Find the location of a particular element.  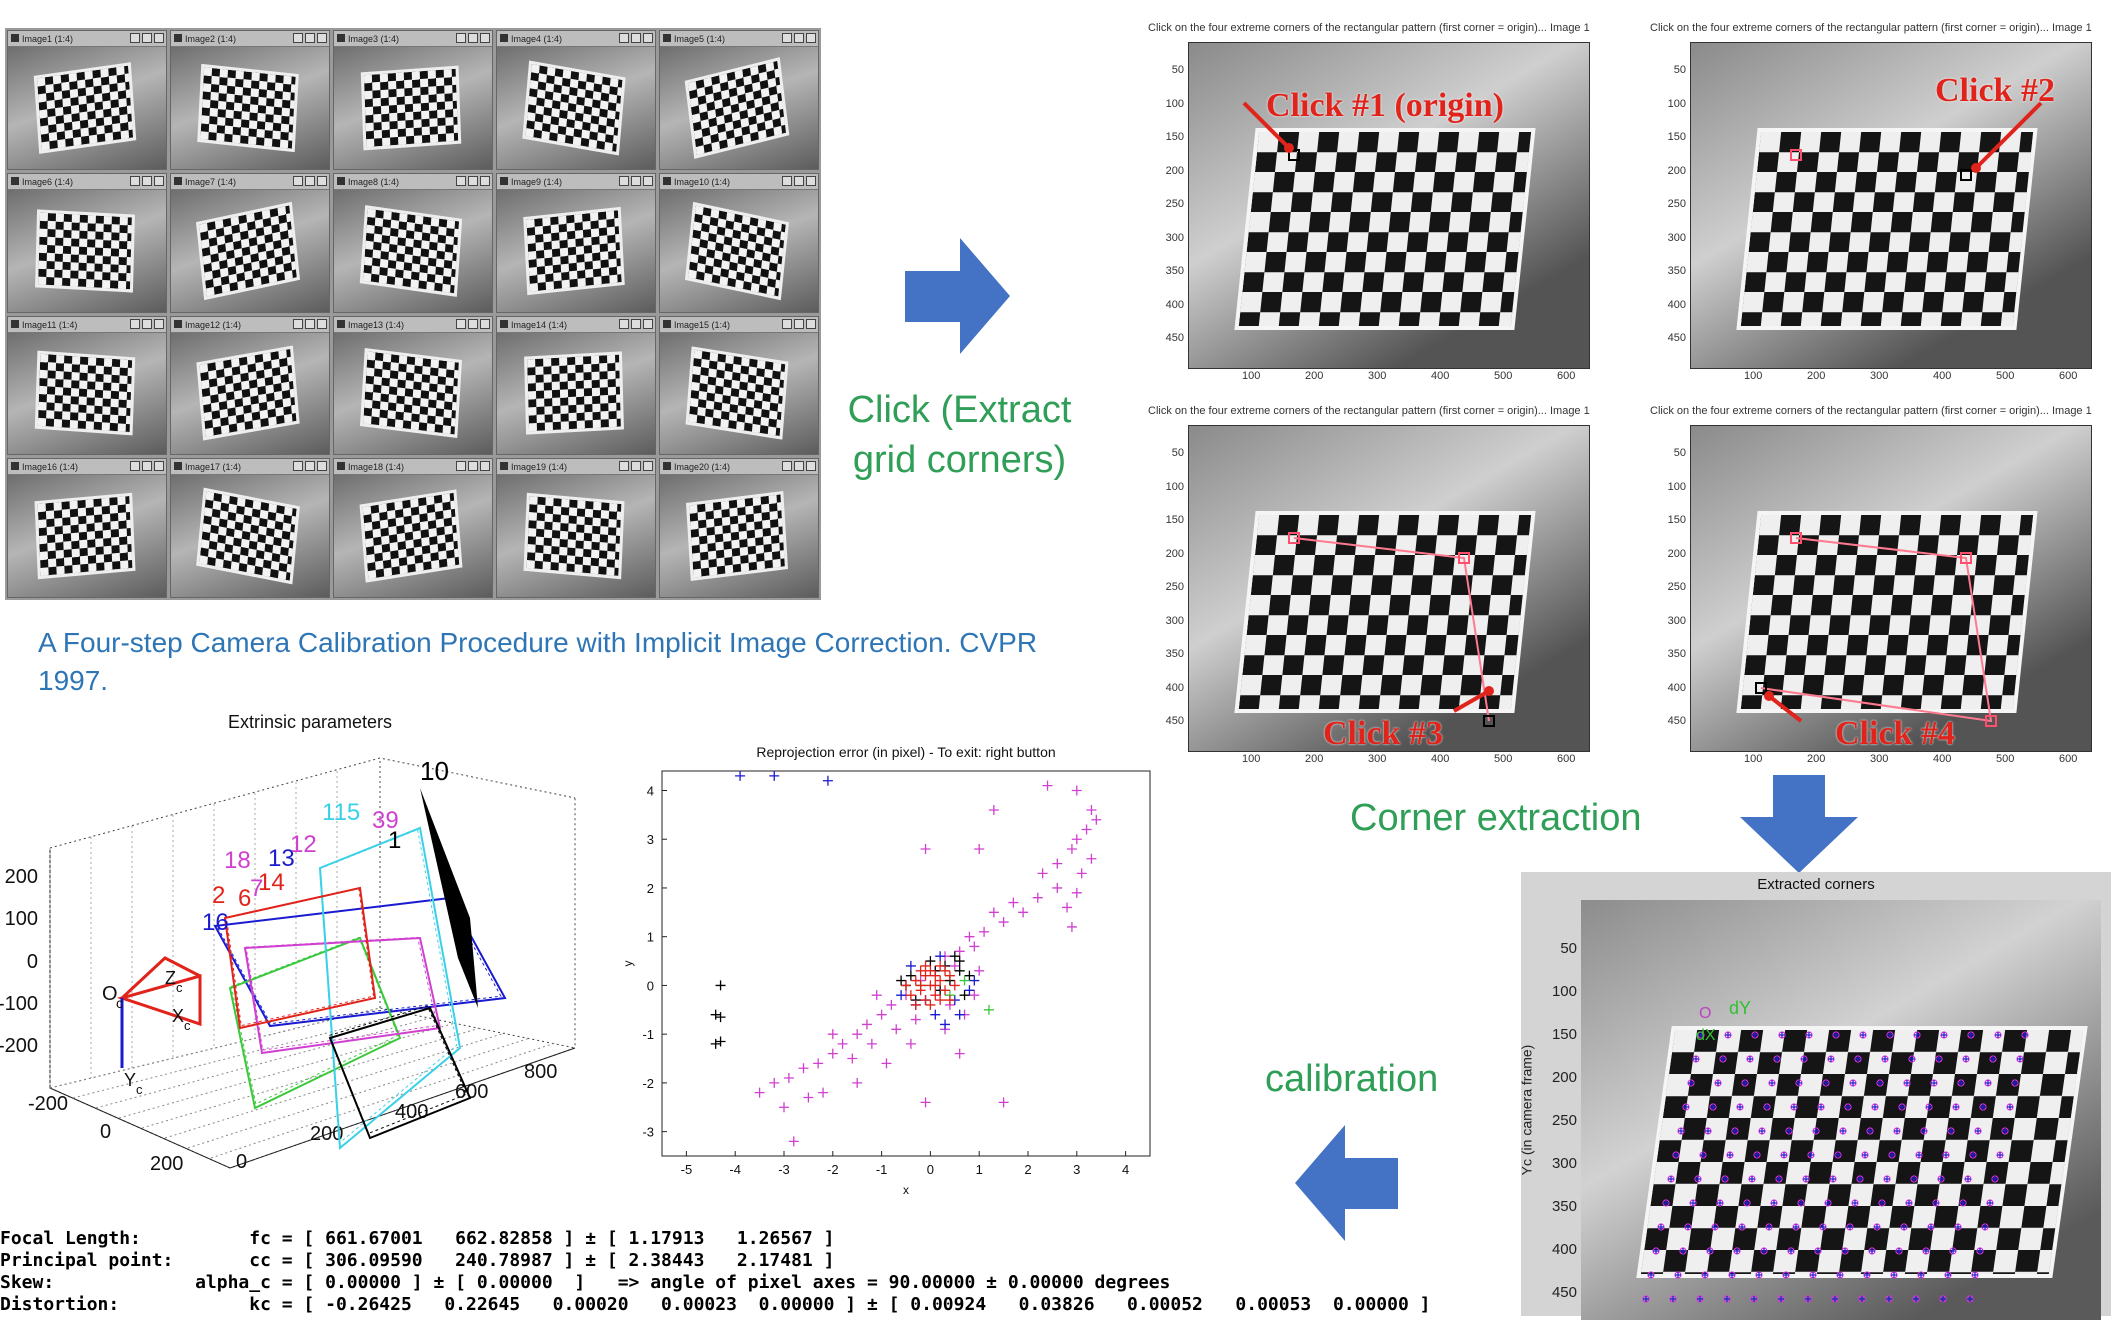

thumbnail-window: Image9 (1:4) is located at coordinates (576, 242).